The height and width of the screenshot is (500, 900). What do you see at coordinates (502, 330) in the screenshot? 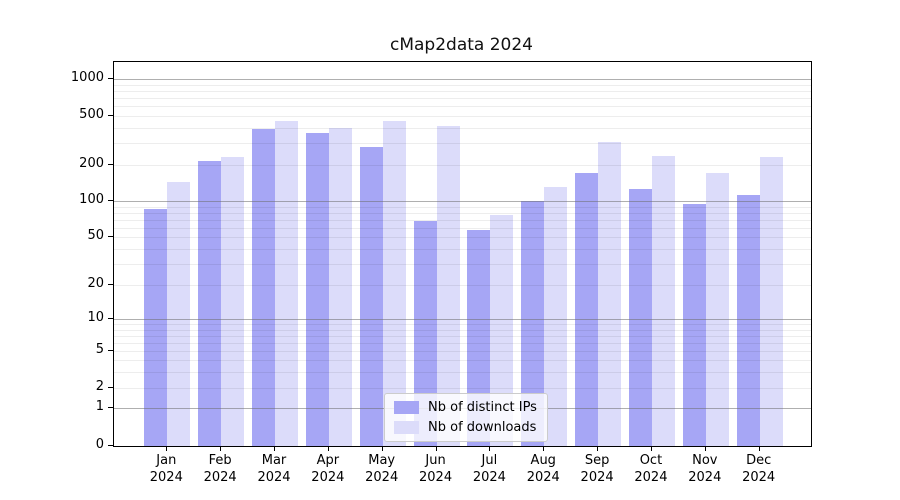
I see `bar-downloads-jul` at bounding box center [502, 330].